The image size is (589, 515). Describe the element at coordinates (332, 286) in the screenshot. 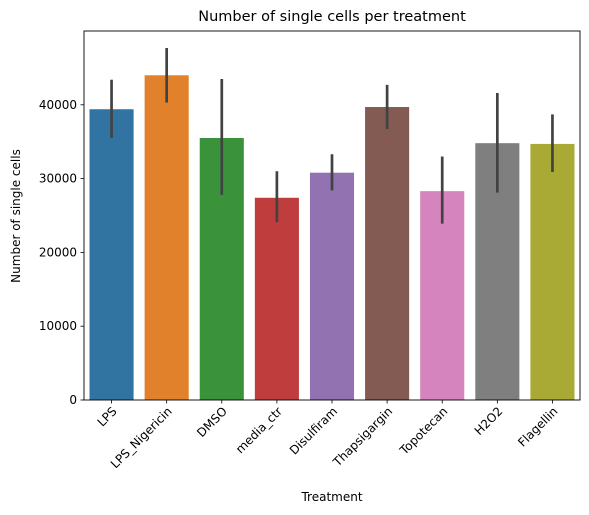

I see `bar-disulfiram` at that location.